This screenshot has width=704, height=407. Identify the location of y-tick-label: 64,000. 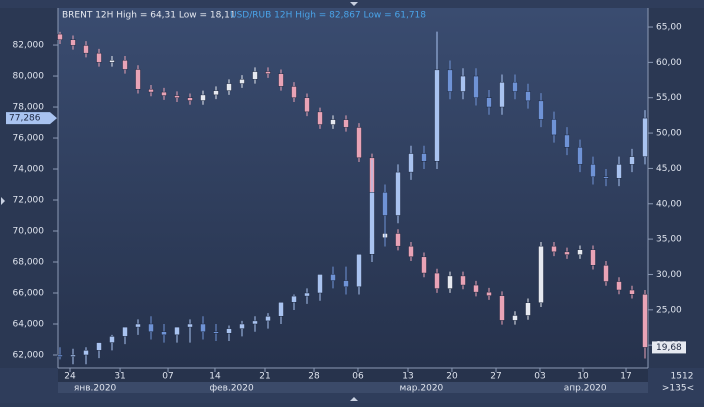
(29, 324).